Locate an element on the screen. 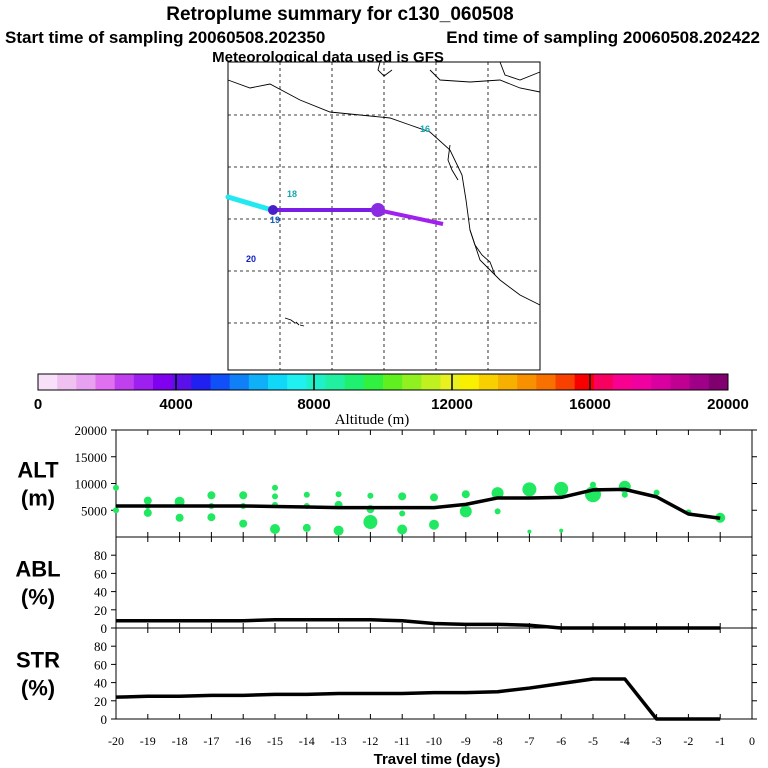 This screenshot has height=768, width=768. altitude-colorbar: 0 4000 8000 12000 16000 20000 is located at coordinates (391, 393).